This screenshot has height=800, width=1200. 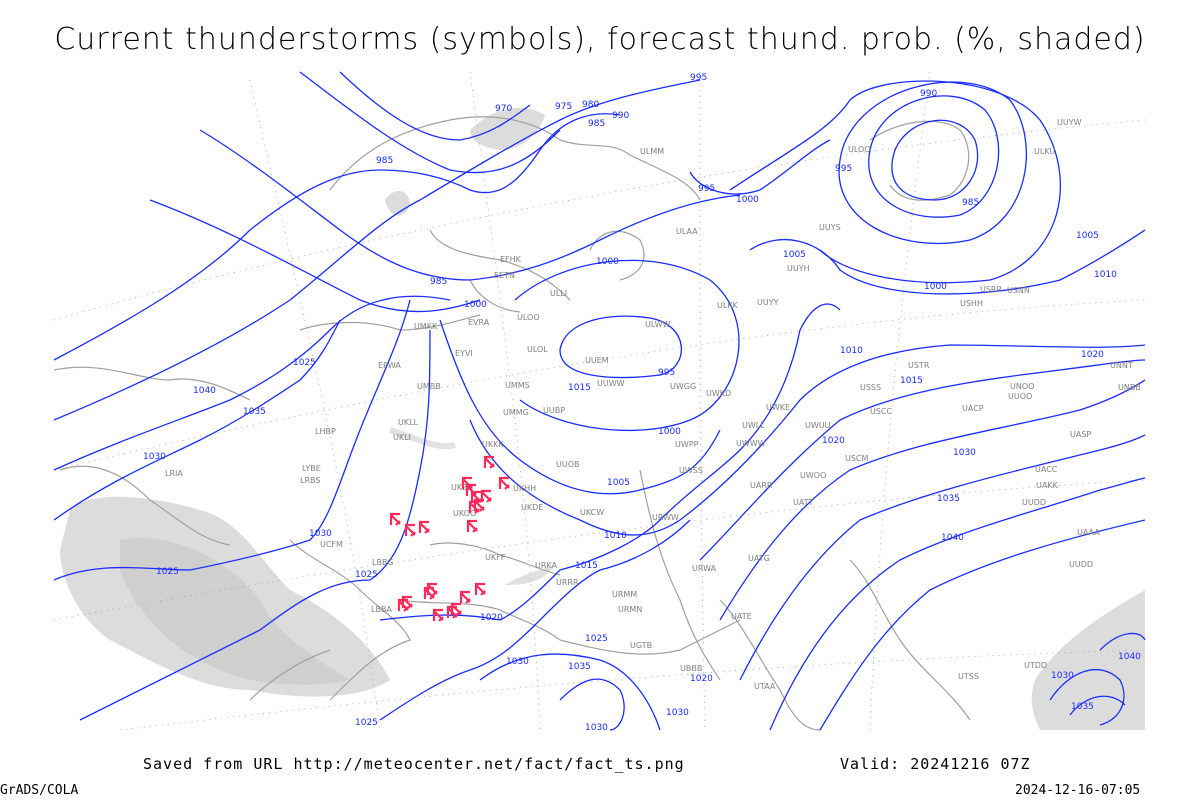 What do you see at coordinates (464, 513) in the screenshot?
I see `station-label: UKOO` at bounding box center [464, 513].